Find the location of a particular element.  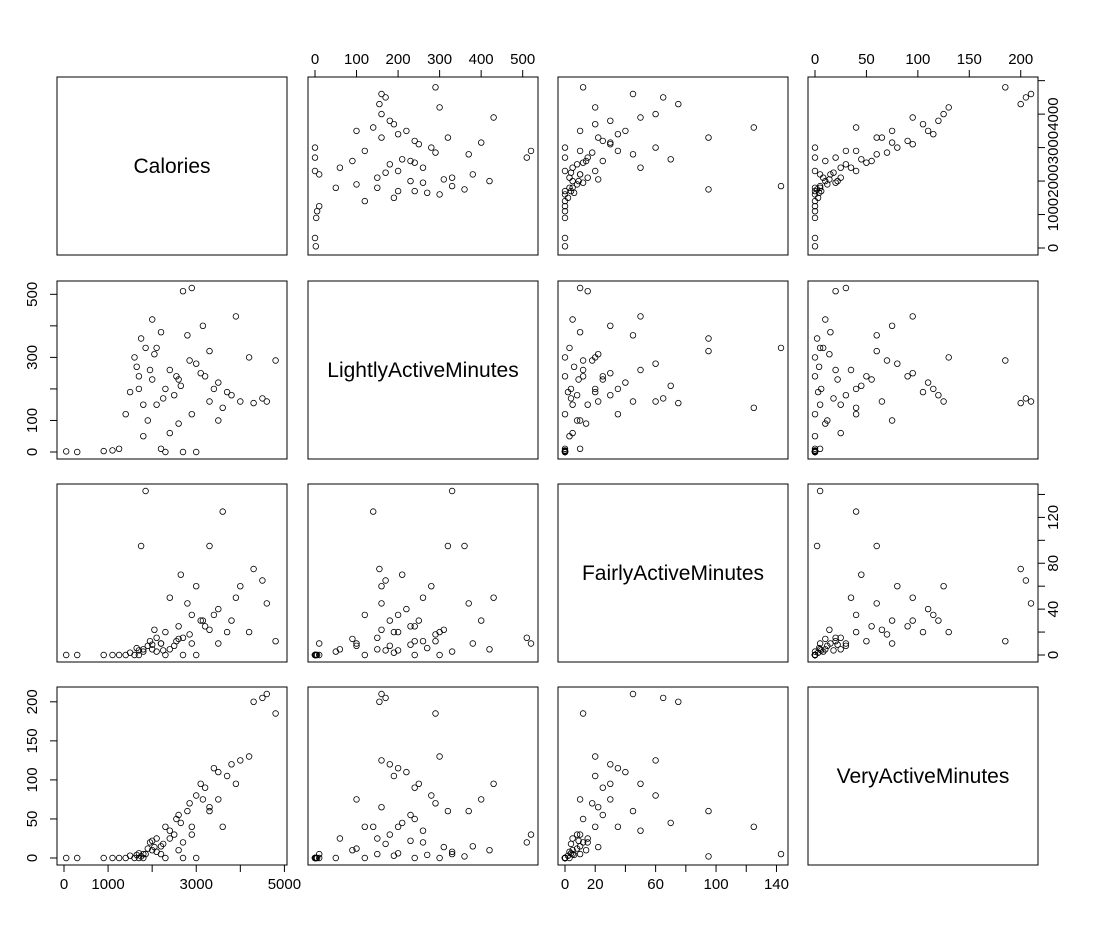

tick-label-bottom-calories-5000: 5000 is located at coordinates (284, 884).